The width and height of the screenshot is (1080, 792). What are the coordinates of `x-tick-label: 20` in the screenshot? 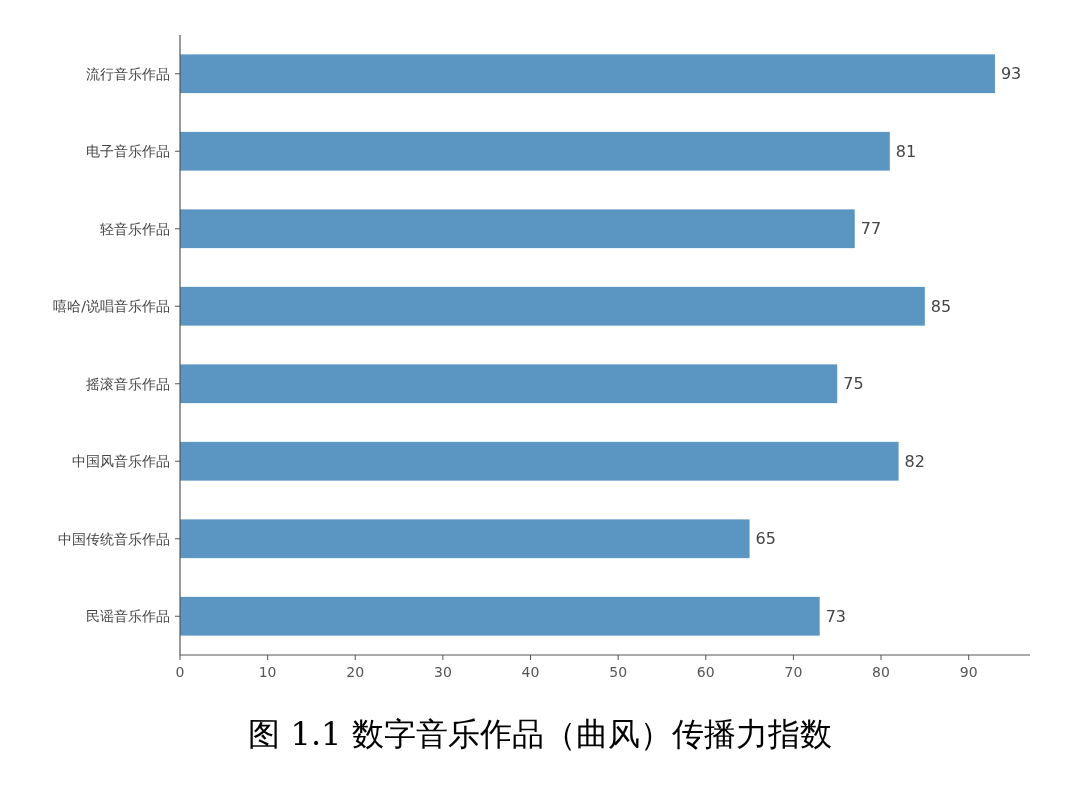 It's located at (355, 672).